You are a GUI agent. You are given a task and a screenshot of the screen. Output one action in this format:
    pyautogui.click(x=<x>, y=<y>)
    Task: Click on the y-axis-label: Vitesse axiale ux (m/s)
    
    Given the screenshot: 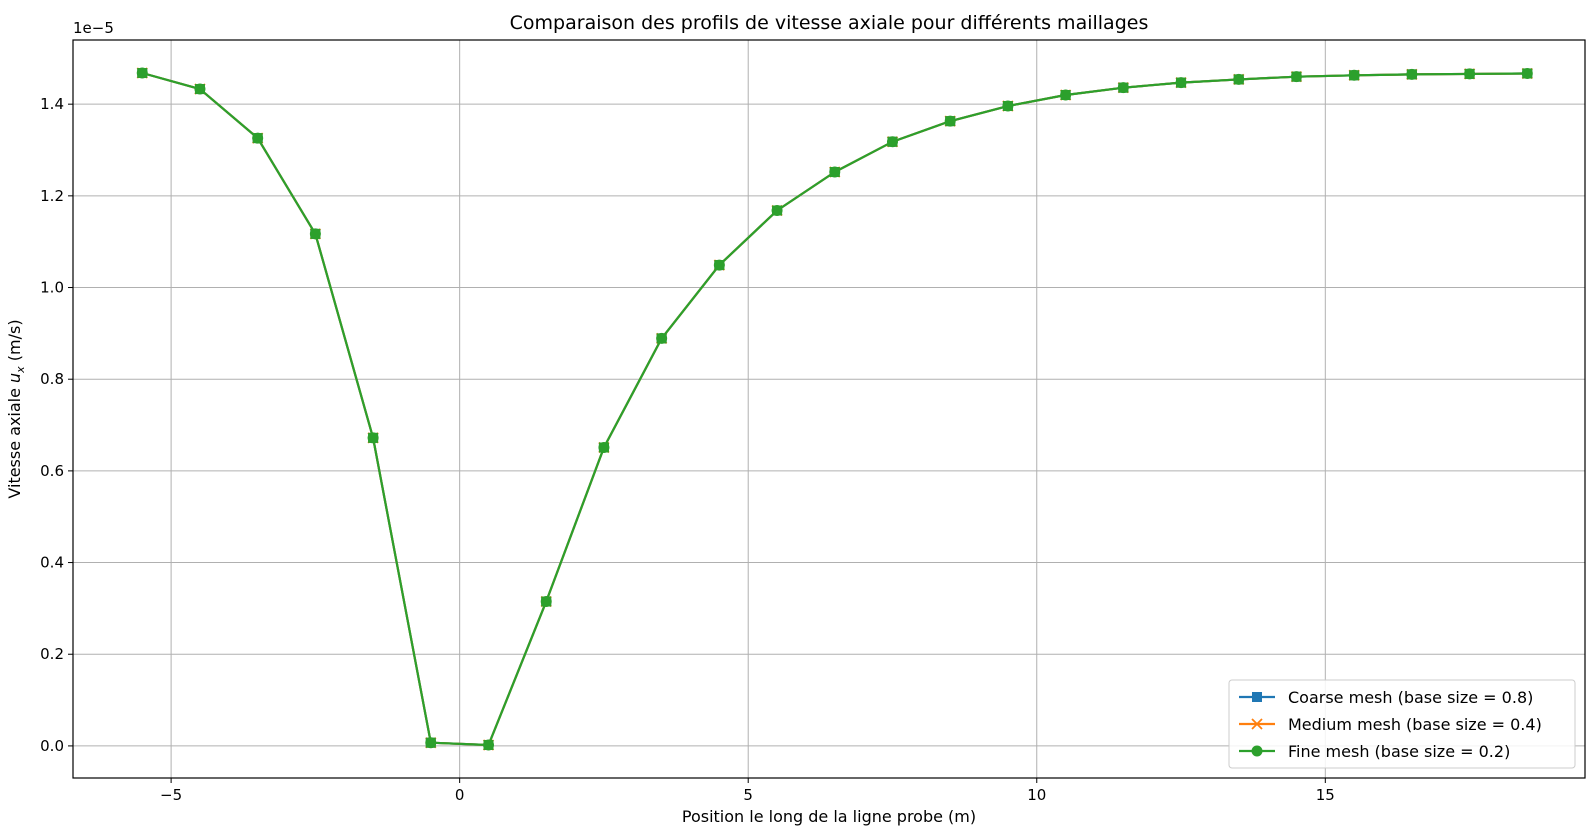 What is the action you would take?
    pyautogui.click(x=16, y=408)
    